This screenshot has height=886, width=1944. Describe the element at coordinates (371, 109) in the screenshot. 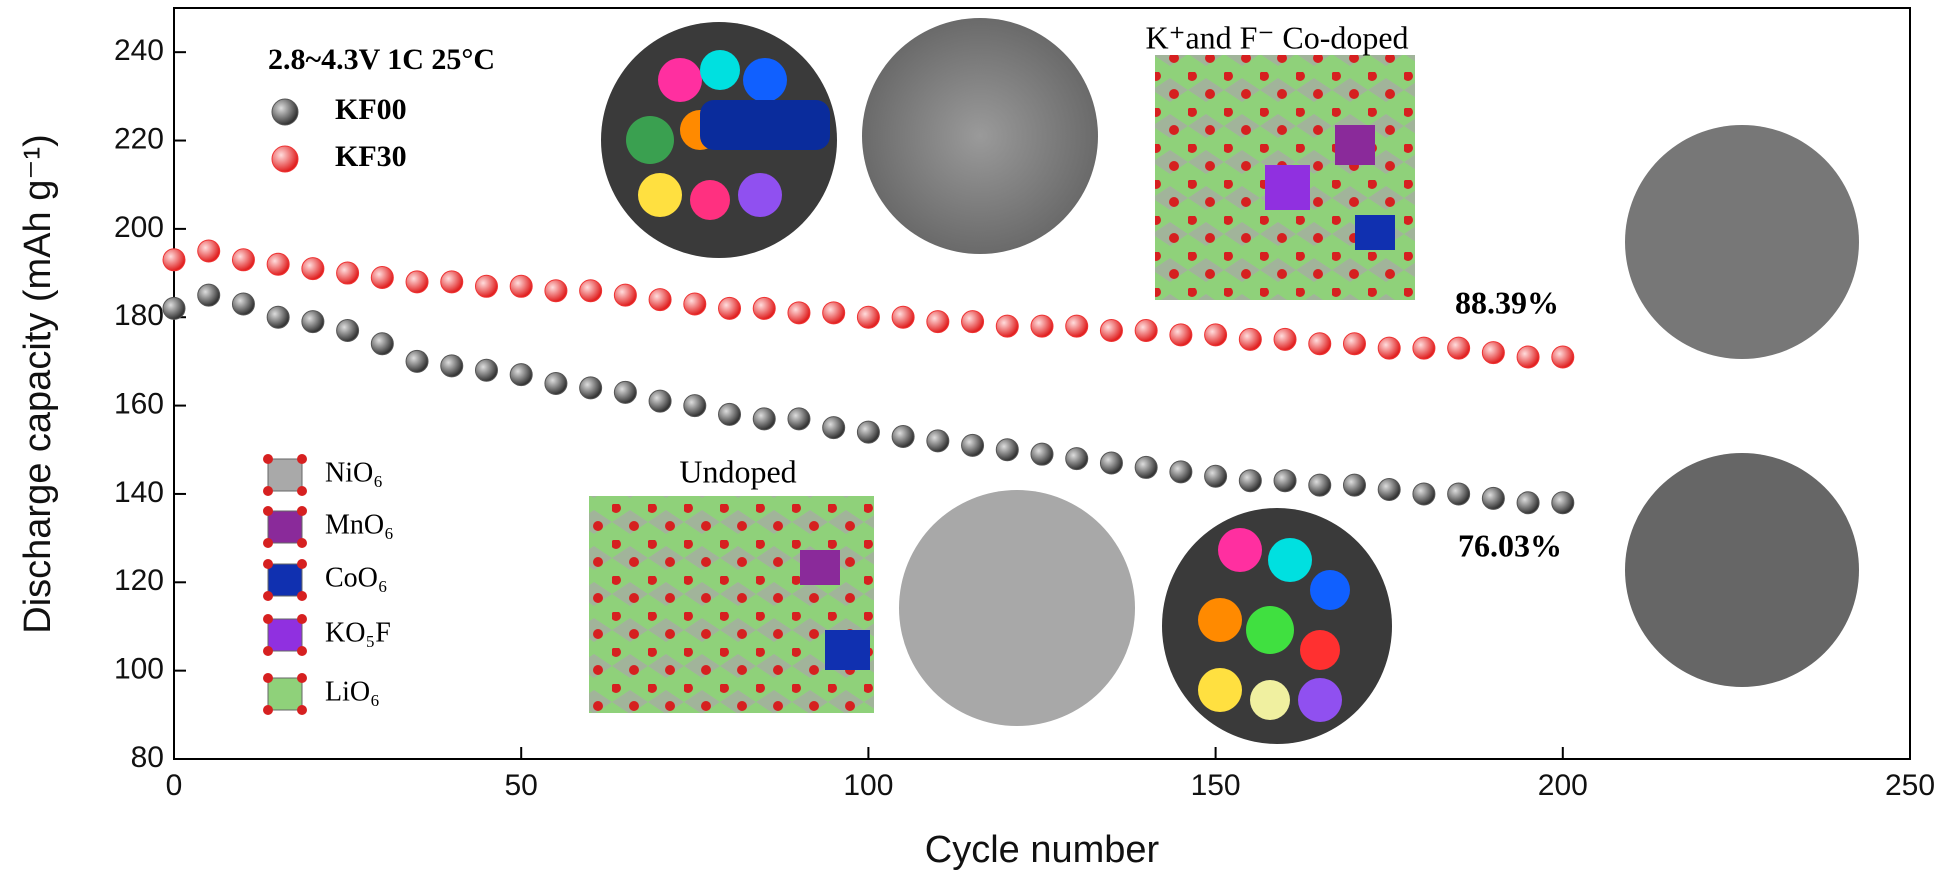

I see `legend-label: KF00` at that location.